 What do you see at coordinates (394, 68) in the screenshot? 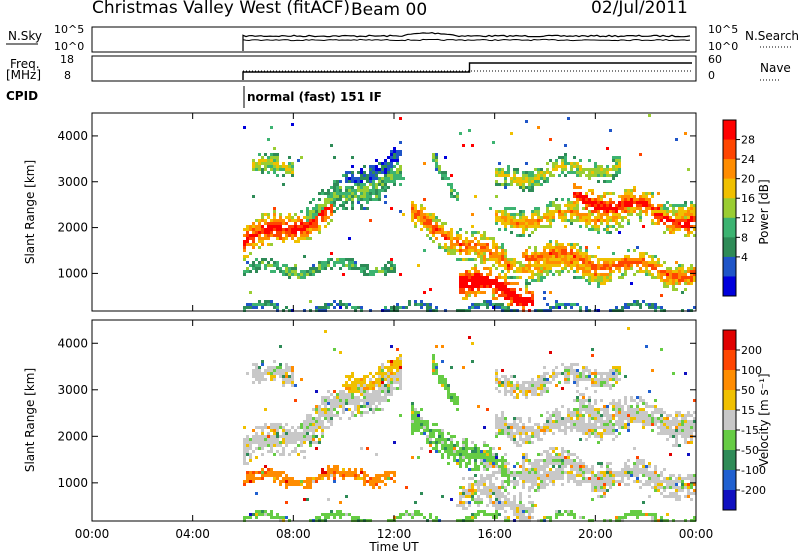
I see `freq-panel` at bounding box center [394, 68].